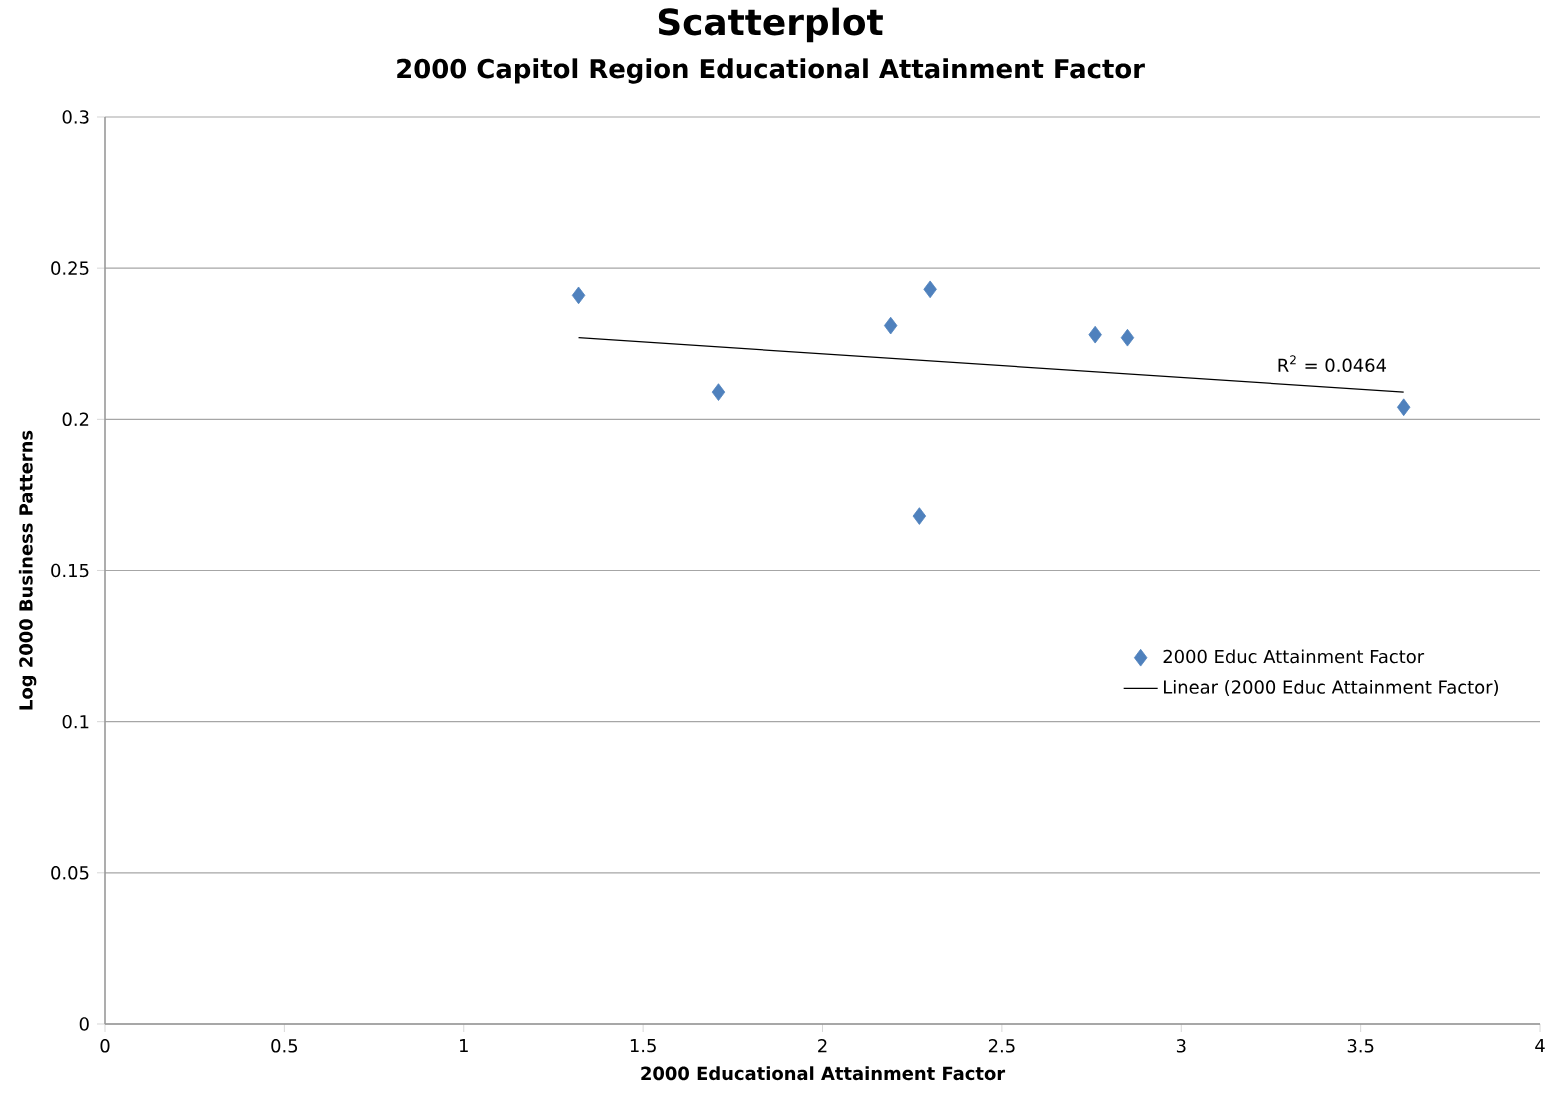 This screenshot has width=1554, height=1103. Describe the element at coordinates (27, 570) in the screenshot. I see `y-axis-title: Log 2000 Business Patterns` at that location.